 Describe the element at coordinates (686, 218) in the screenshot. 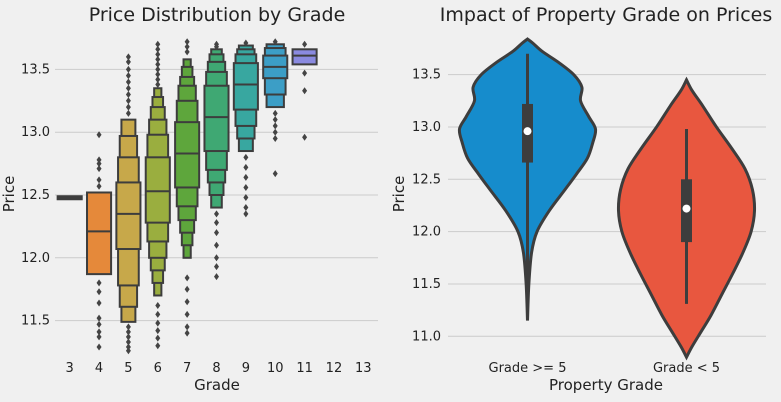

I see `violin-grade-low` at that location.